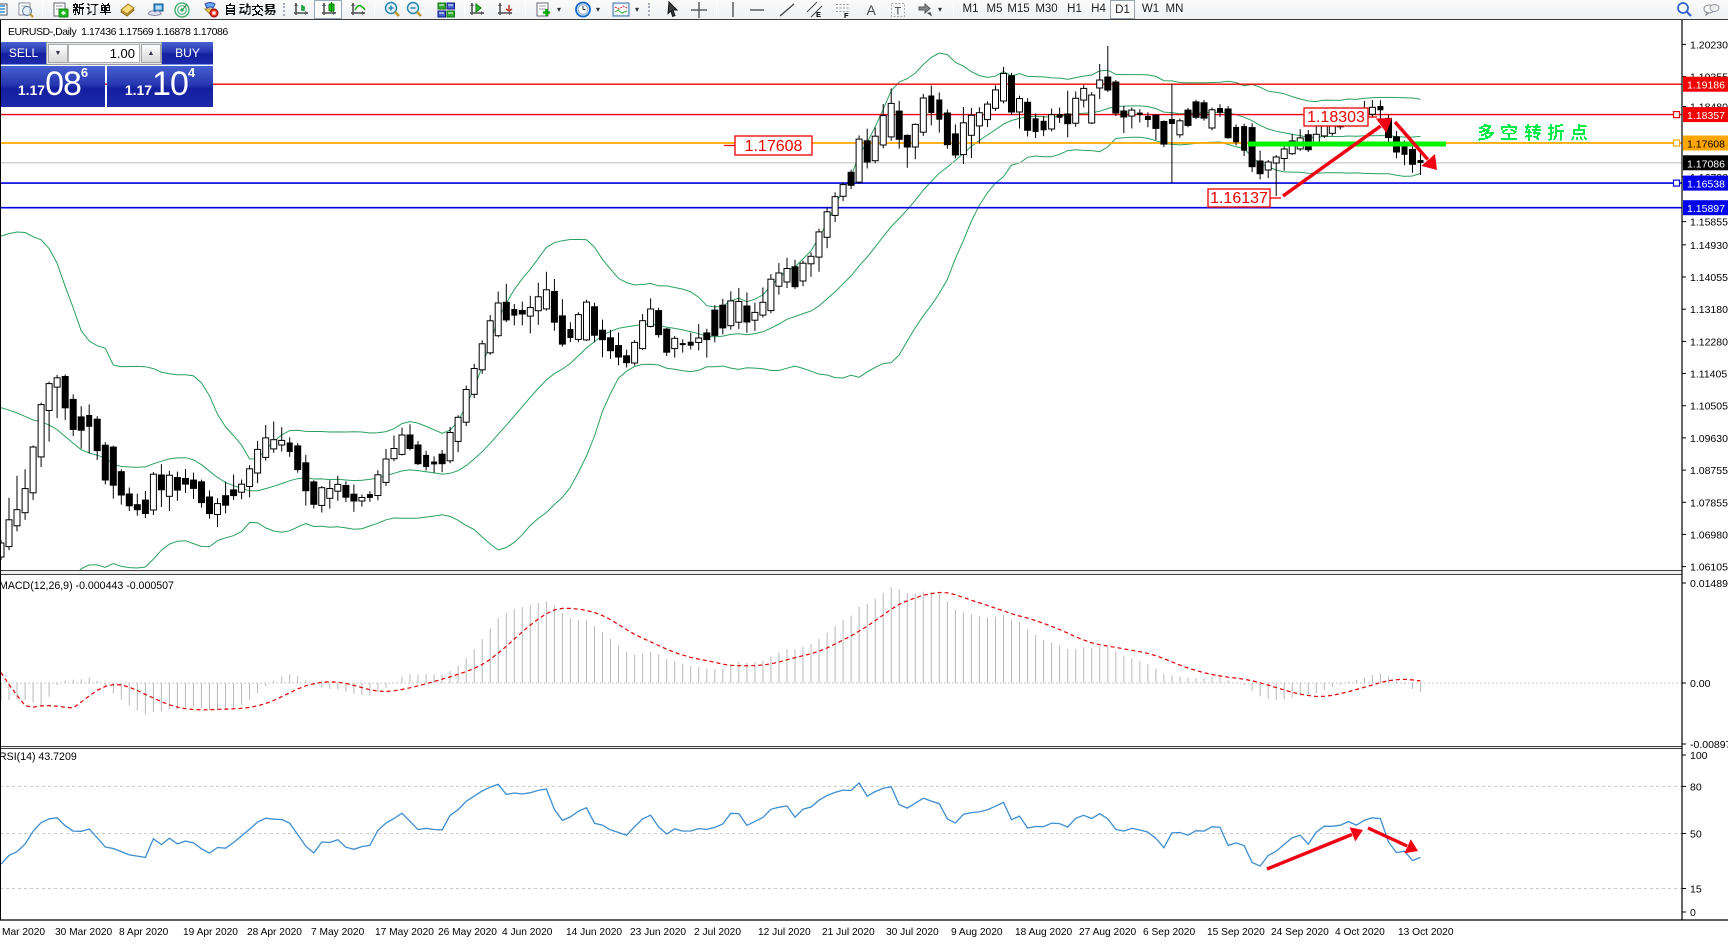 The width and height of the screenshot is (1728, 951). Describe the element at coordinates (1709, 503) in the screenshot. I see `svg-text: 1.07855` at that location.